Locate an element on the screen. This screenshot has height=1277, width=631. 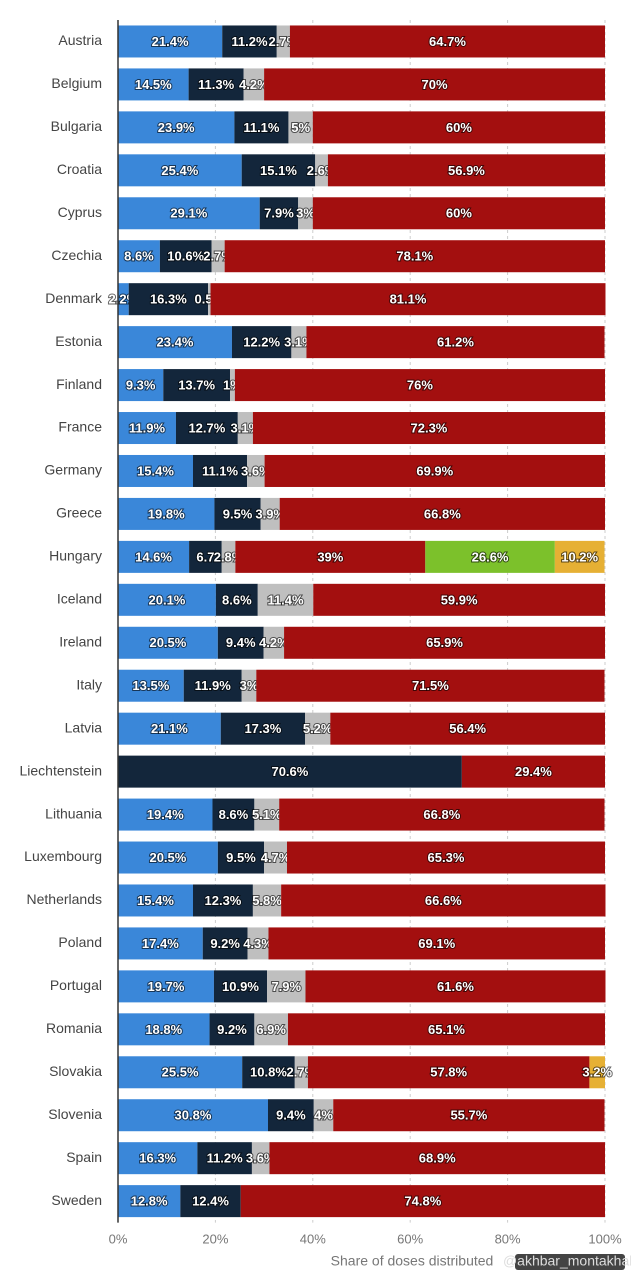
data-label: 17.3% is located at coordinates (262, 728).